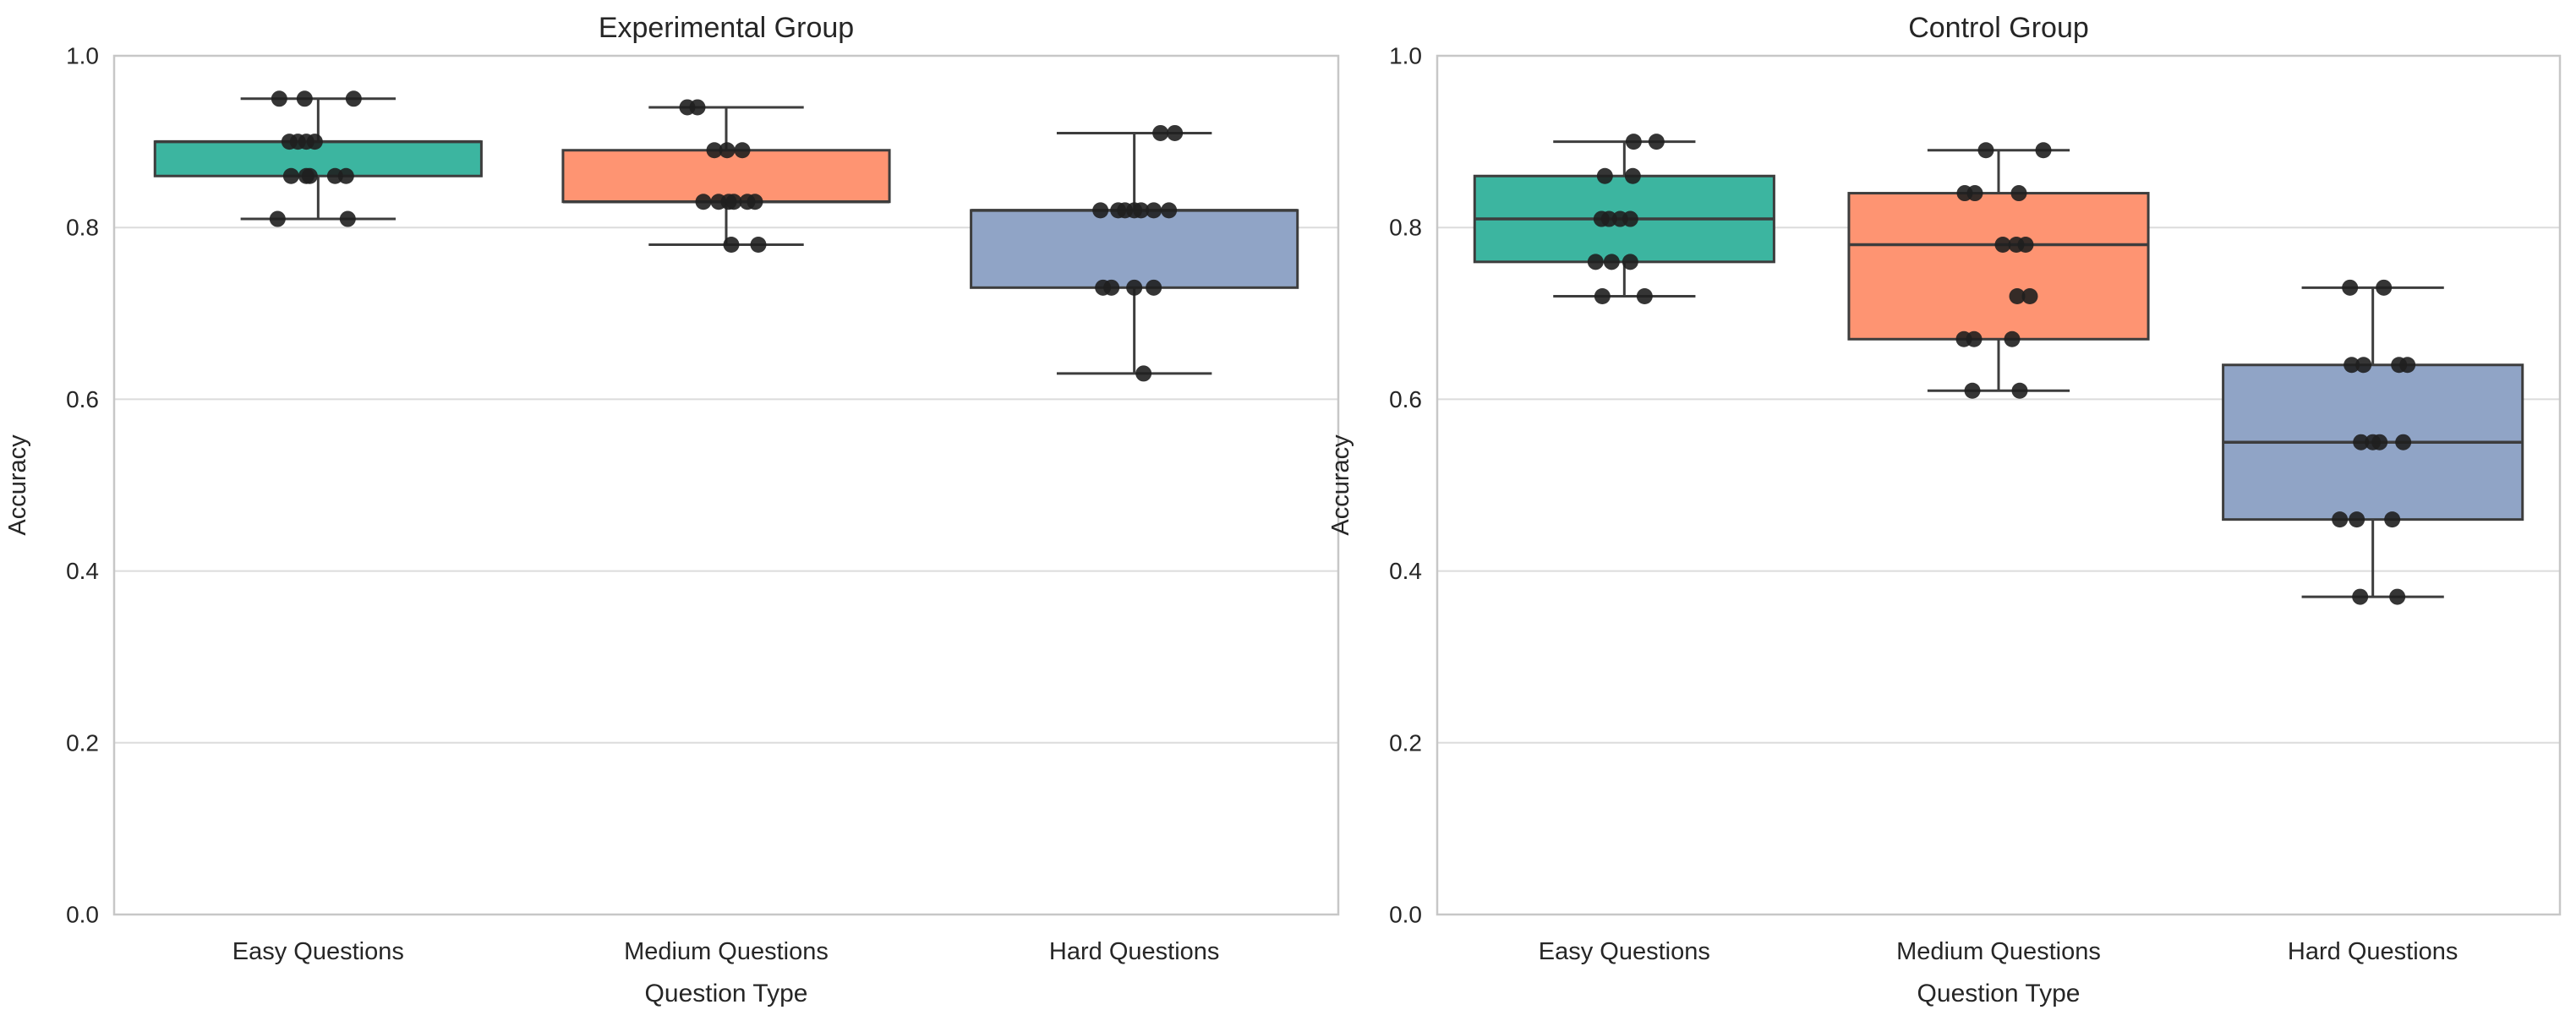  I want to click on subplot-title: Experimental Group, so click(726, 28).